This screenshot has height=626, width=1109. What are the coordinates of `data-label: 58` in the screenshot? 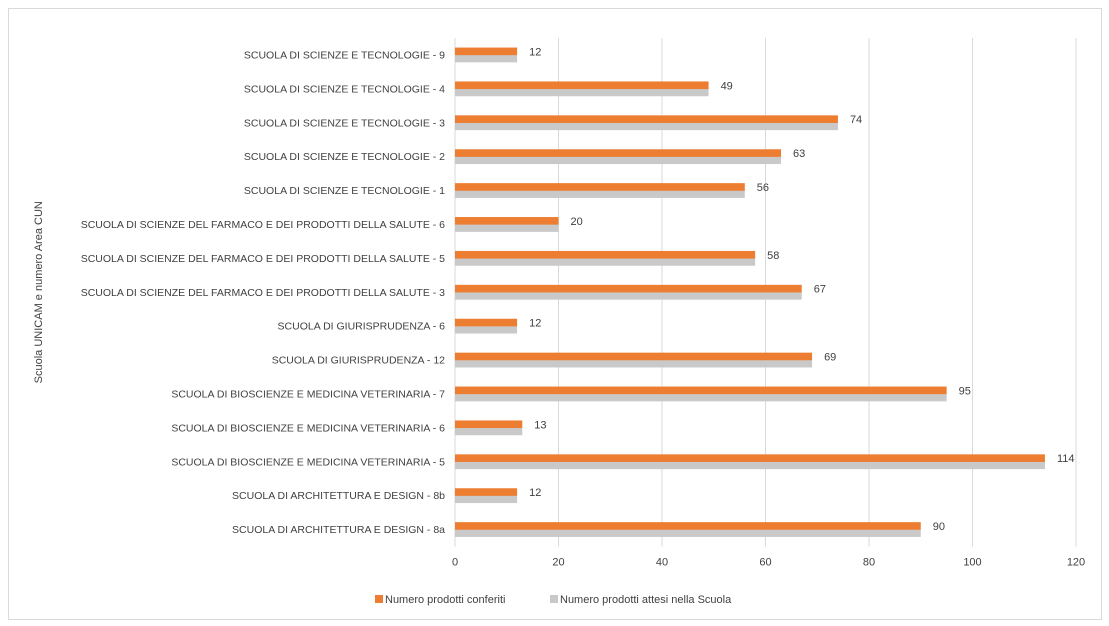 It's located at (773, 256).